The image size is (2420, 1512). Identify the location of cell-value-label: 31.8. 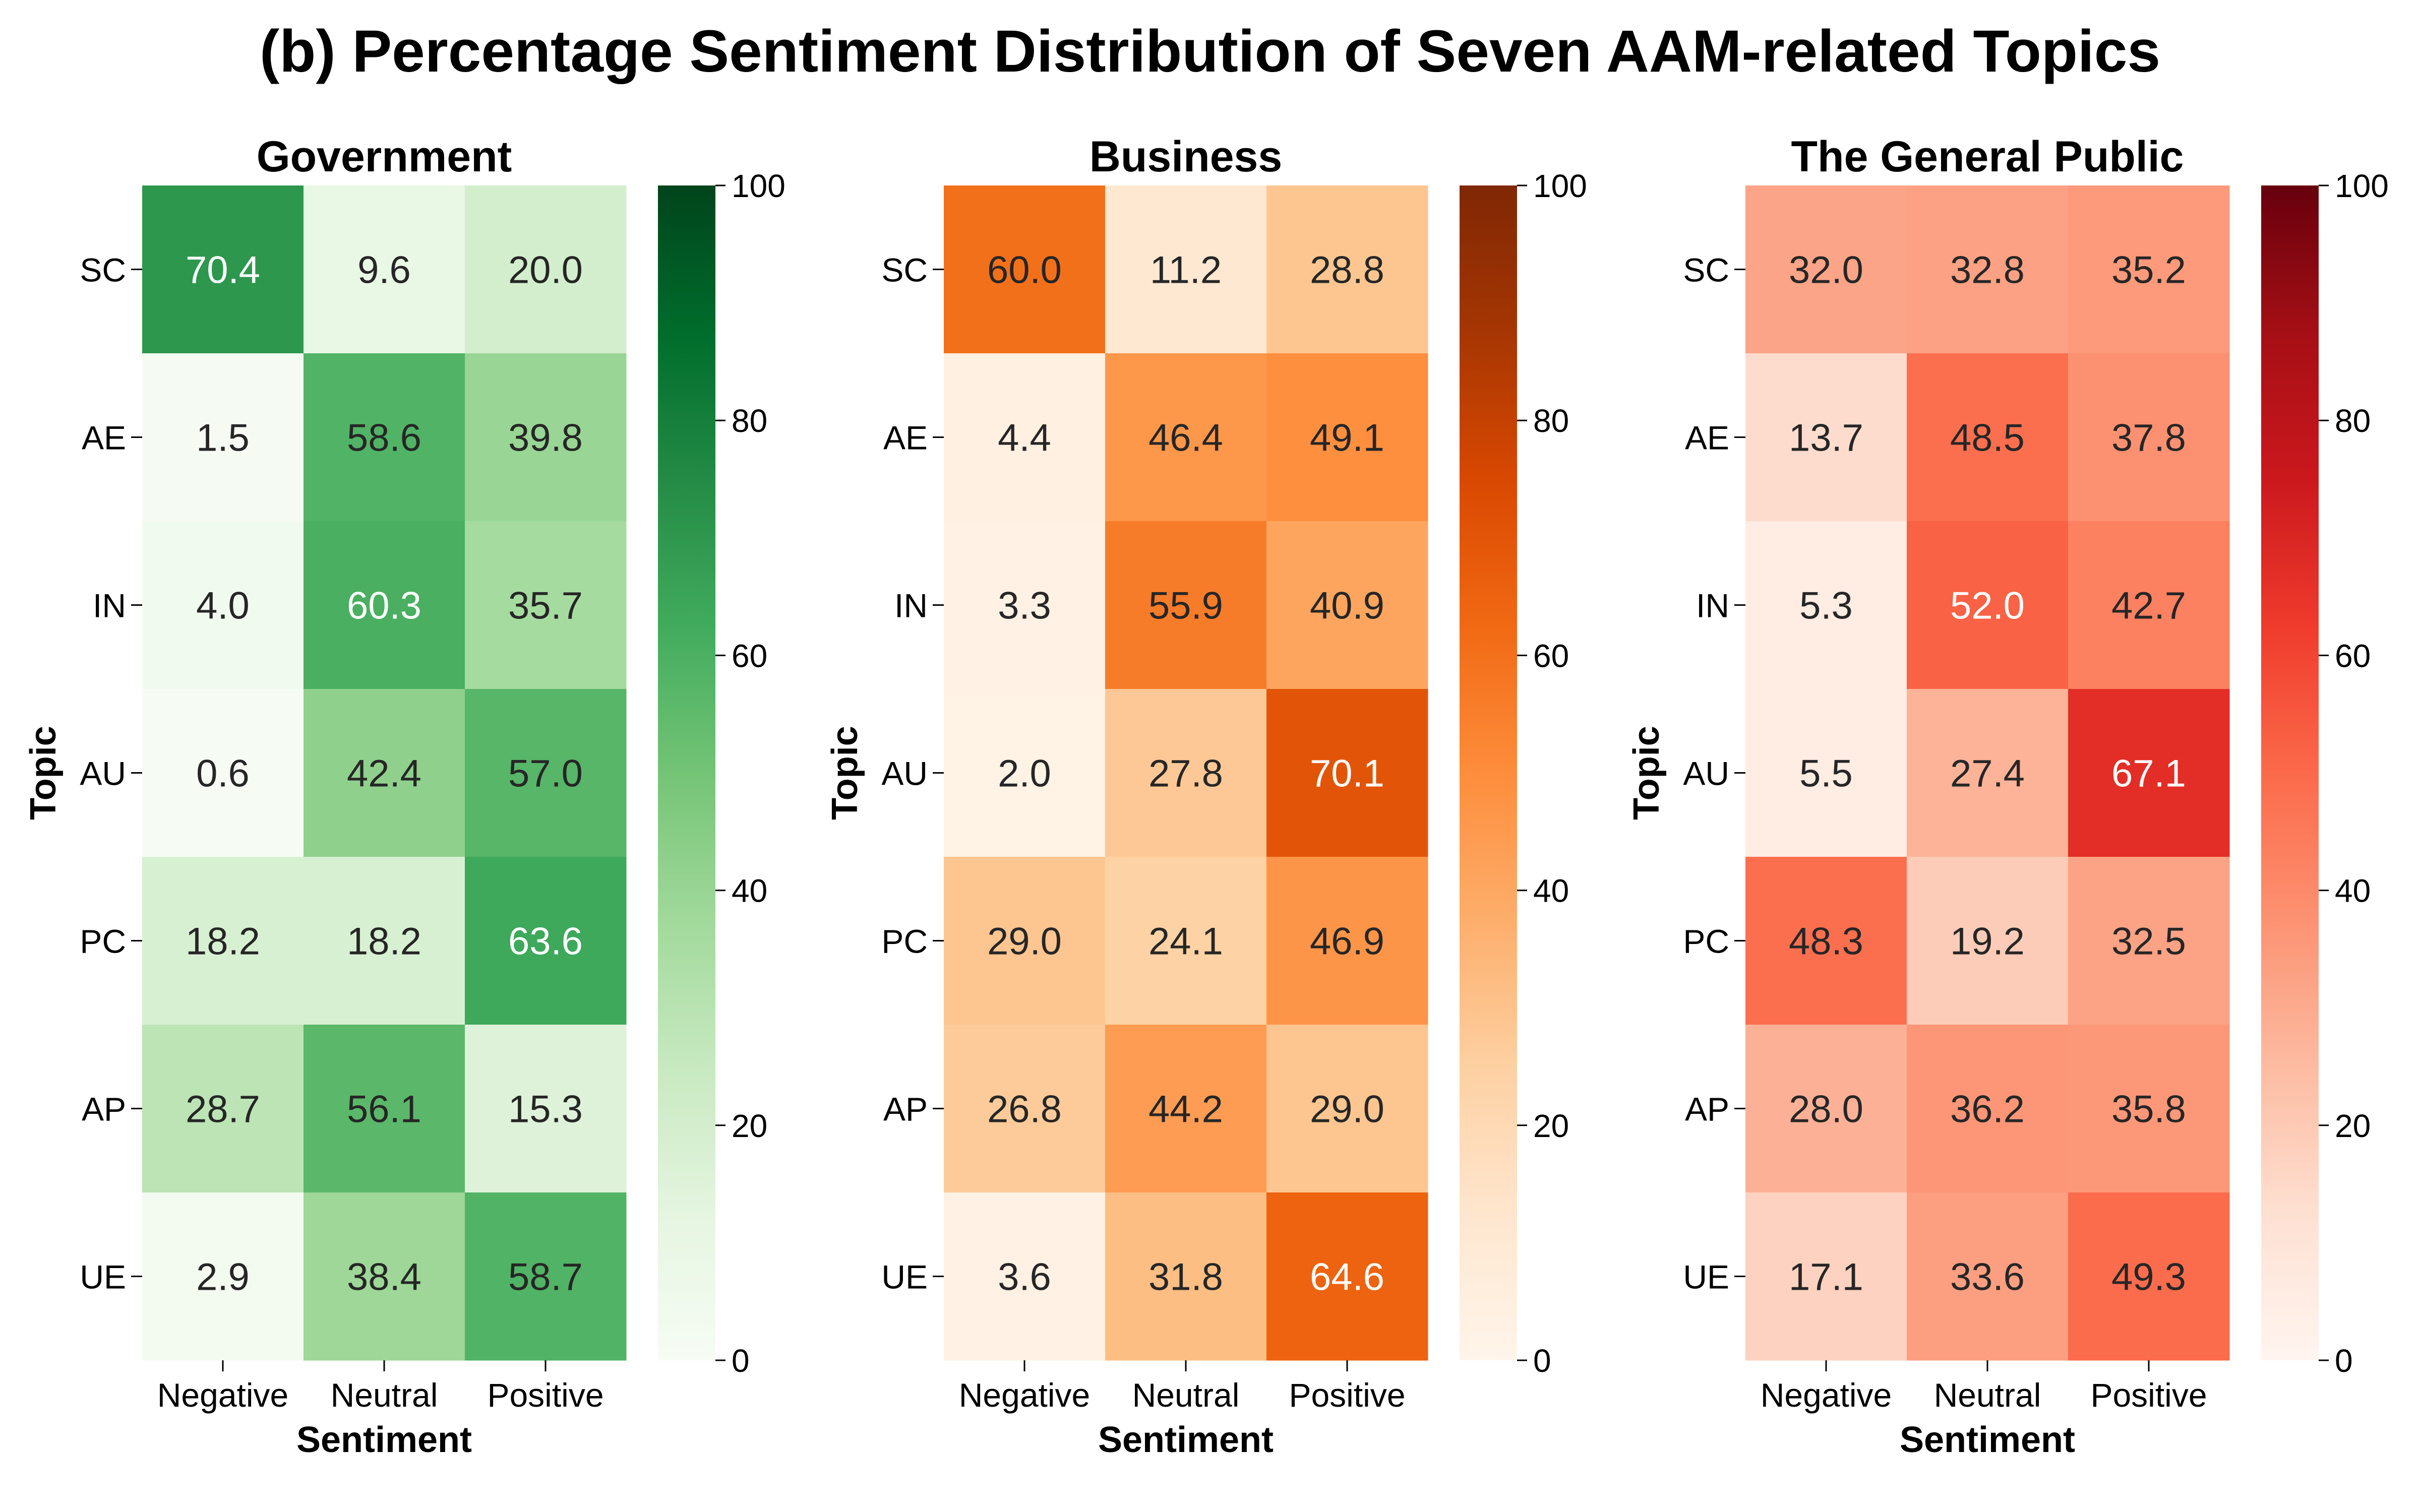
(1185, 1277).